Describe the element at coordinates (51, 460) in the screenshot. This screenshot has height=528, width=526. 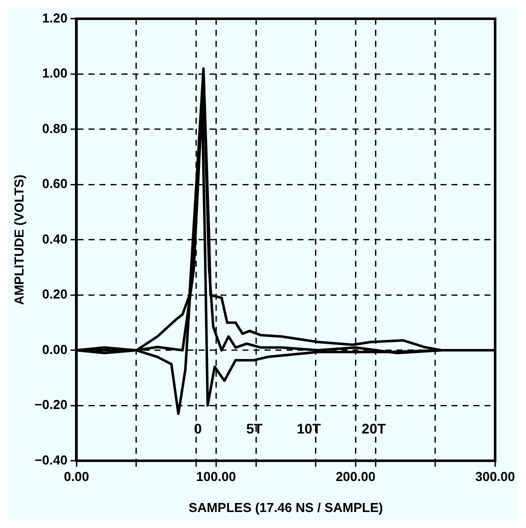
I see `y-tick-label: −0.40` at that location.